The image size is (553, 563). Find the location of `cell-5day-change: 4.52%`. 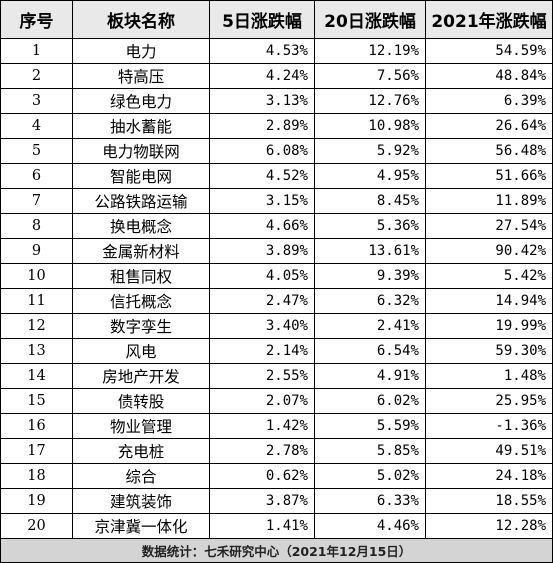

cell-5day-change: 4.52% is located at coordinates (262, 176).